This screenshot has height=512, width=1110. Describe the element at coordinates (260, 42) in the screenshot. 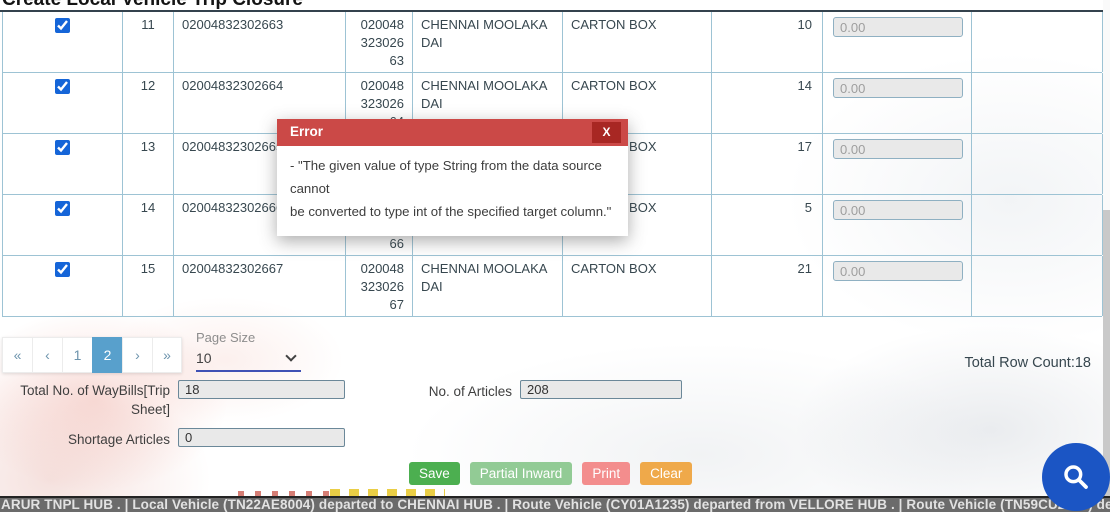

I see `waybill-number: 02004832302663` at that location.